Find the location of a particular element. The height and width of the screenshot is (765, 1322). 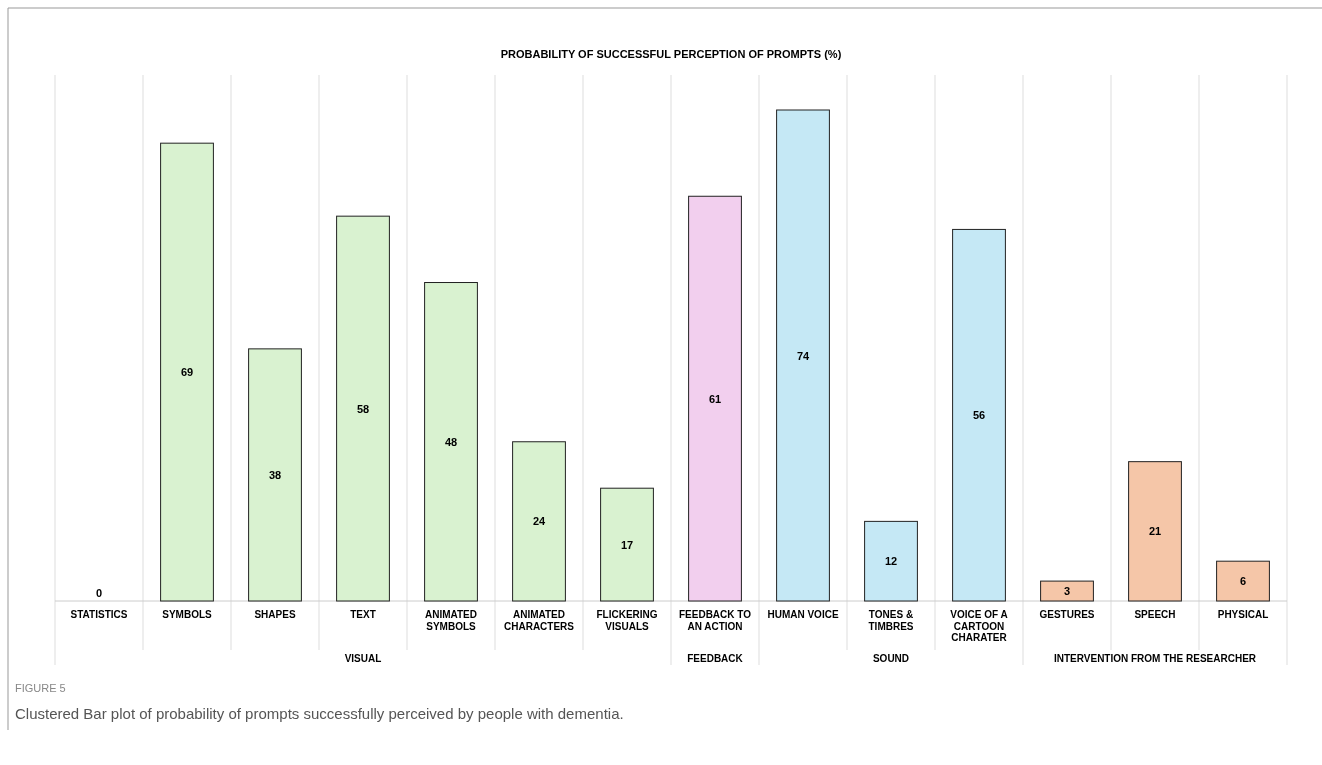

text: Clustered Bar plot of probability of prompts successfully perceived by people with dementia. is located at coordinates (319, 713).